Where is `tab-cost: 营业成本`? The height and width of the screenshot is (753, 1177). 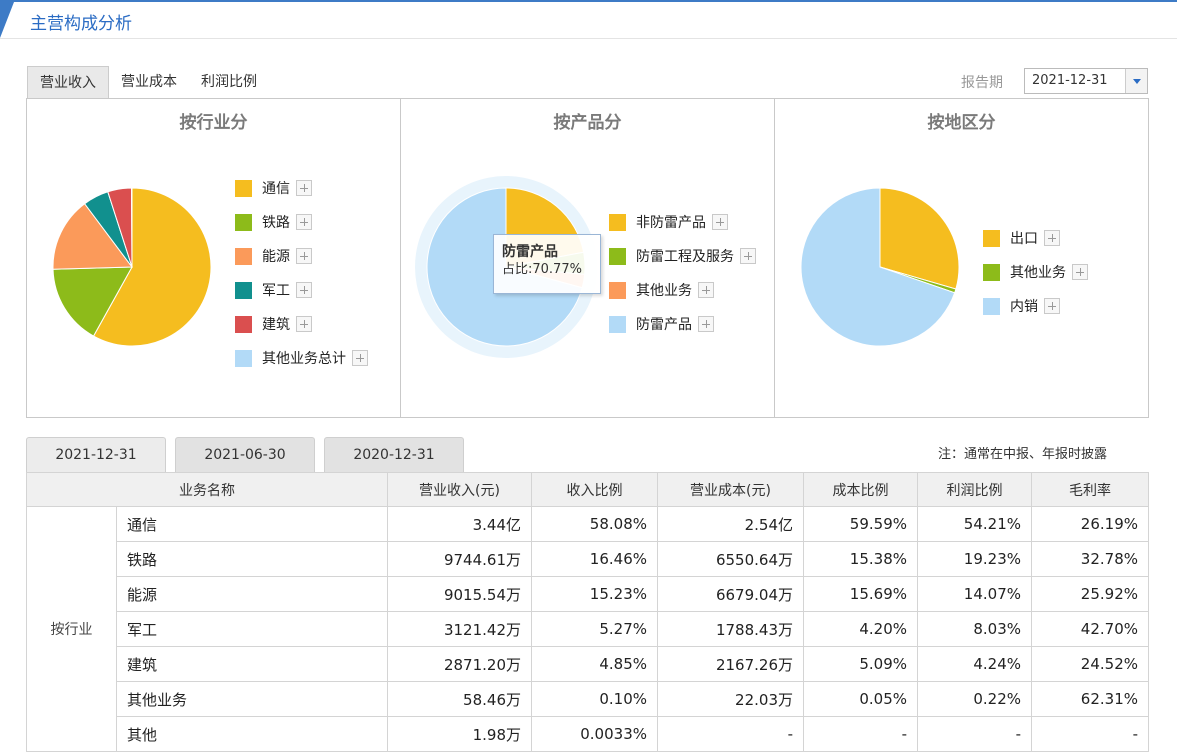
tab-cost: 营业成本 is located at coordinates (149, 82).